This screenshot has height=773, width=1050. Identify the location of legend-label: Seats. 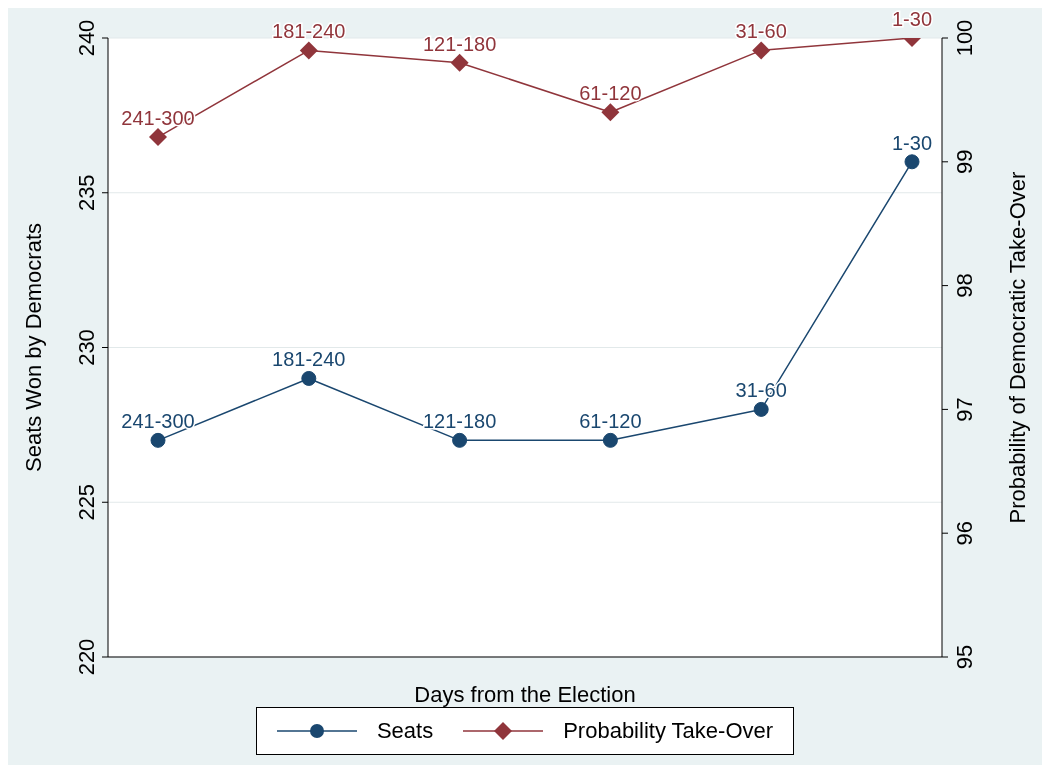
(405, 731).